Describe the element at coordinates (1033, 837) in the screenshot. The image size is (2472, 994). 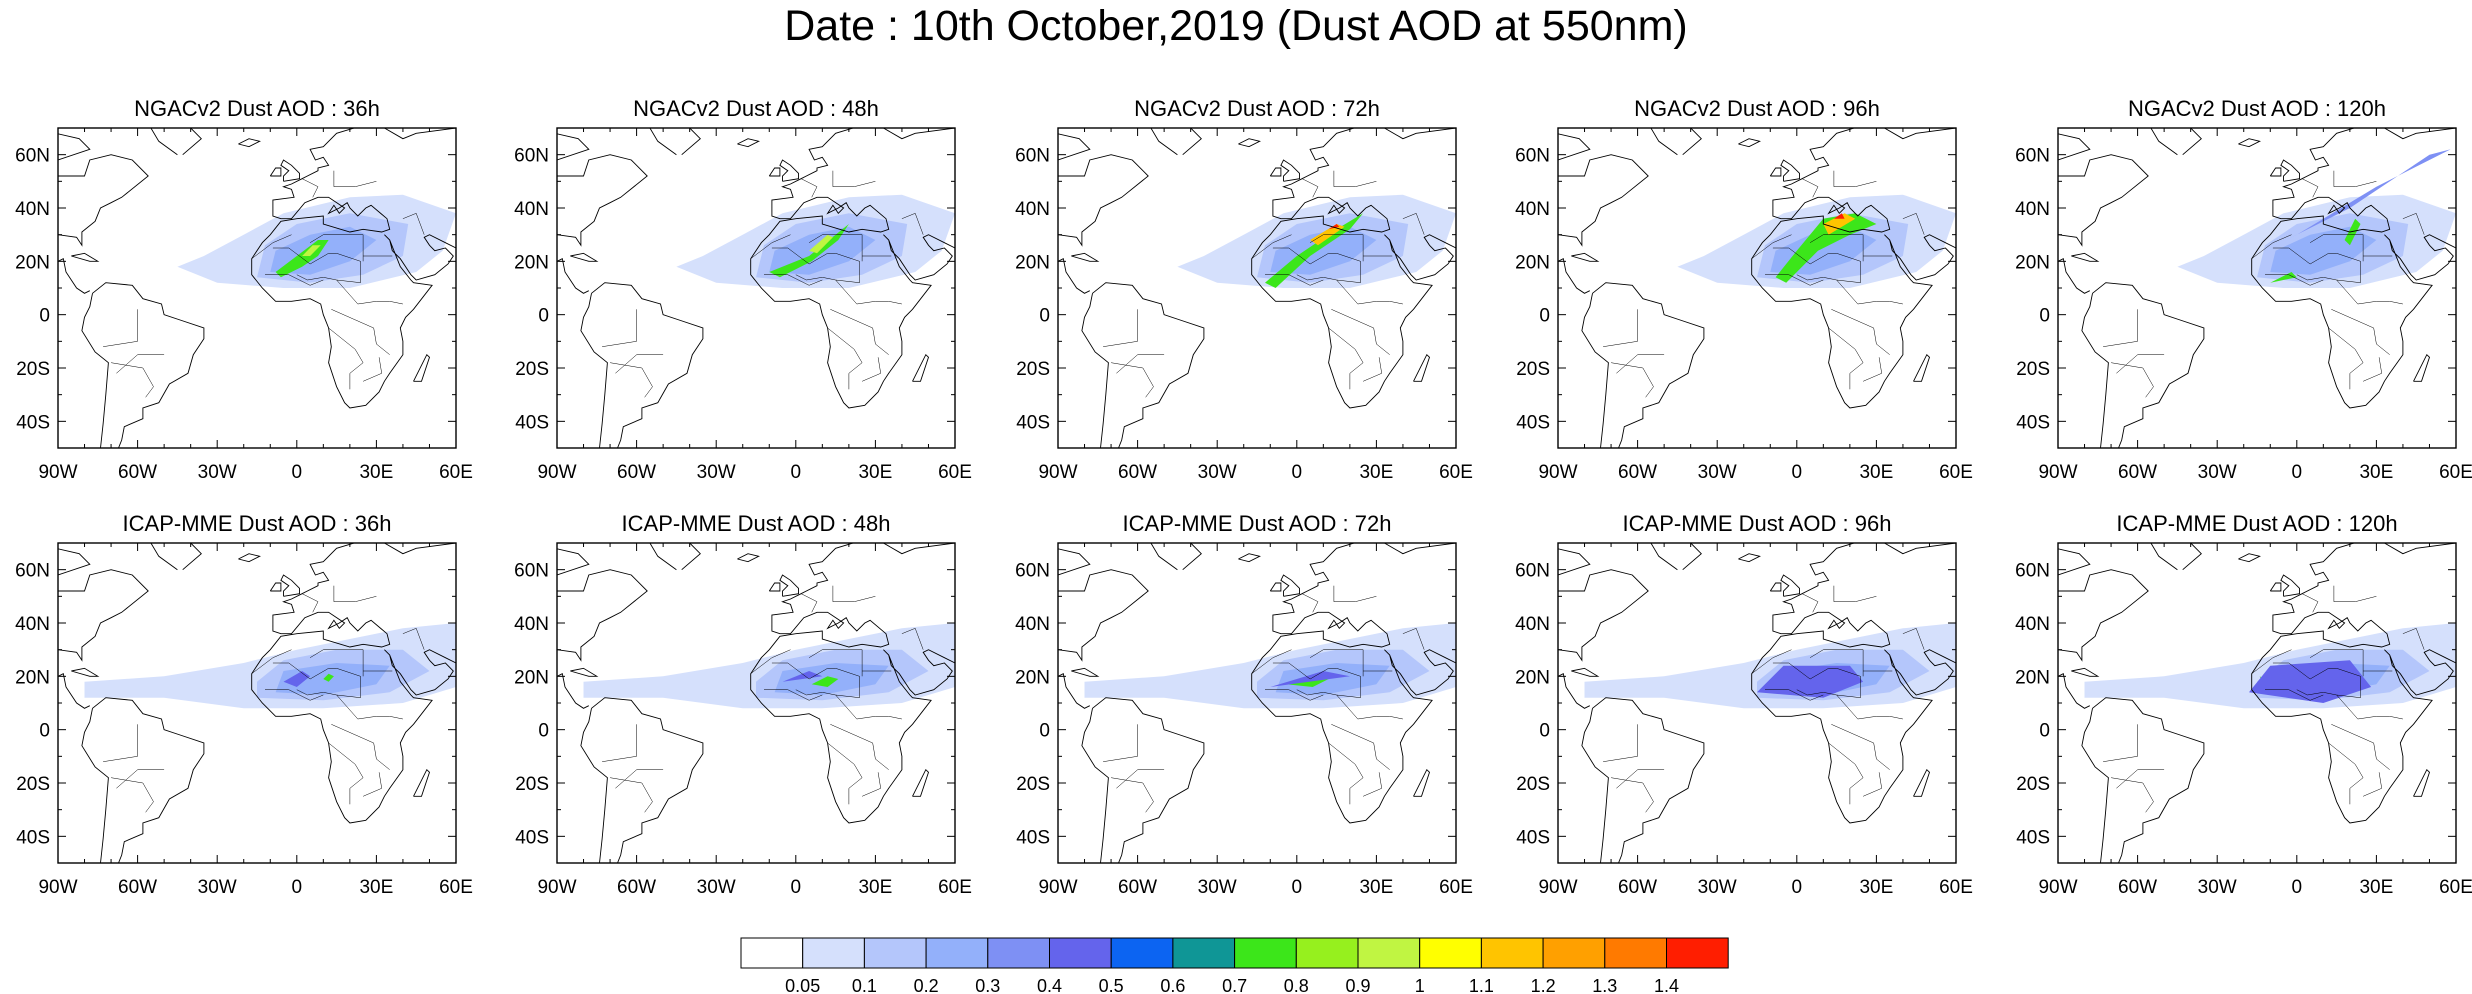
I see `lat-tick-label: 40S` at that location.